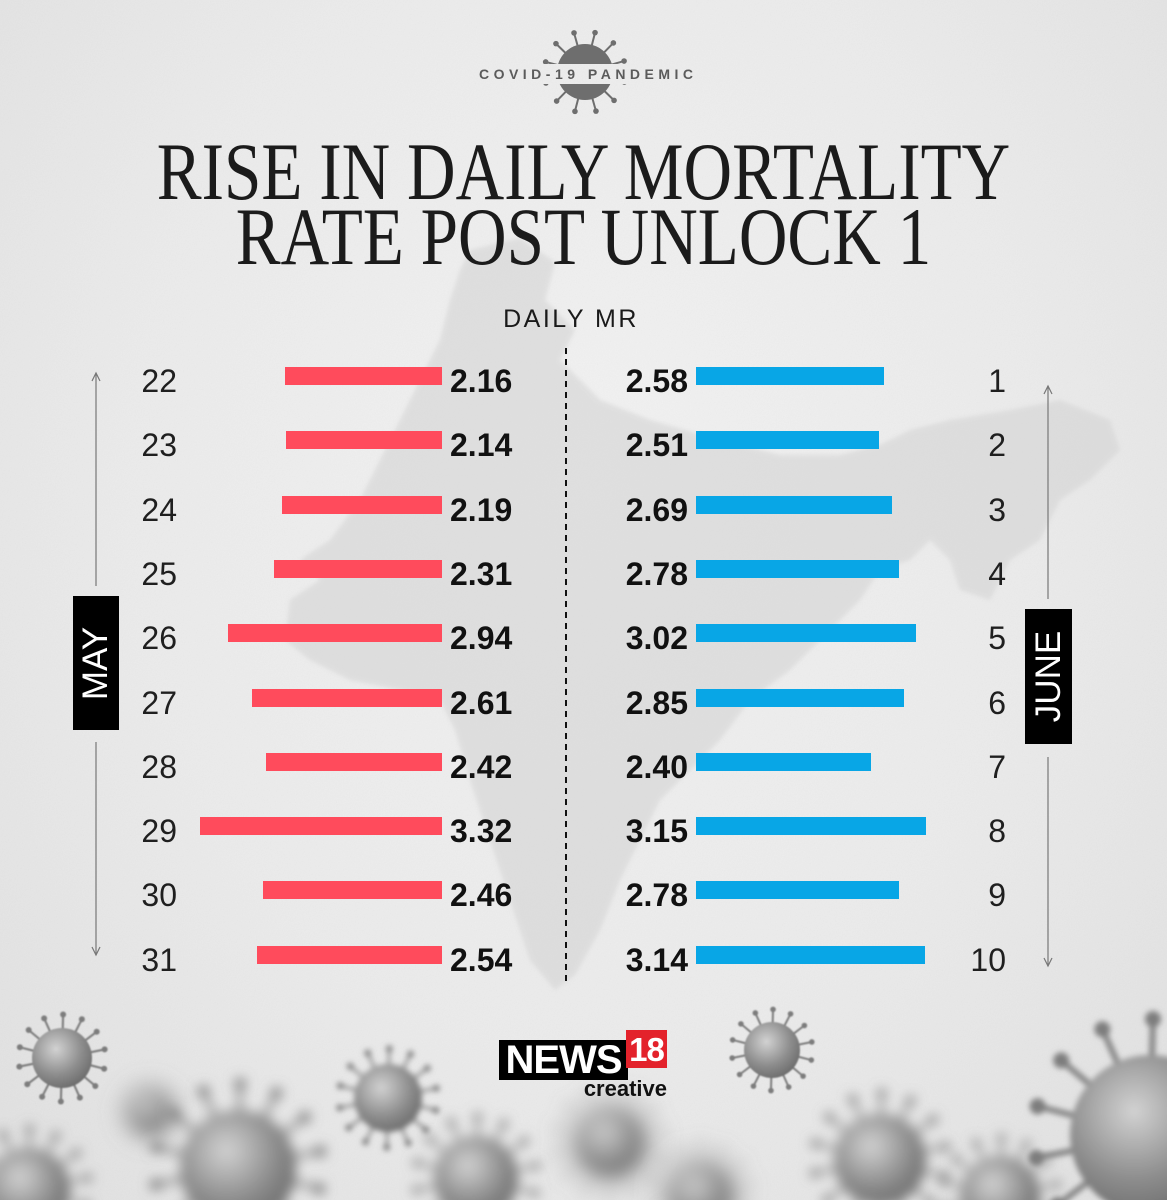  I want to click on may-value-label: 2.16, so click(481, 381).